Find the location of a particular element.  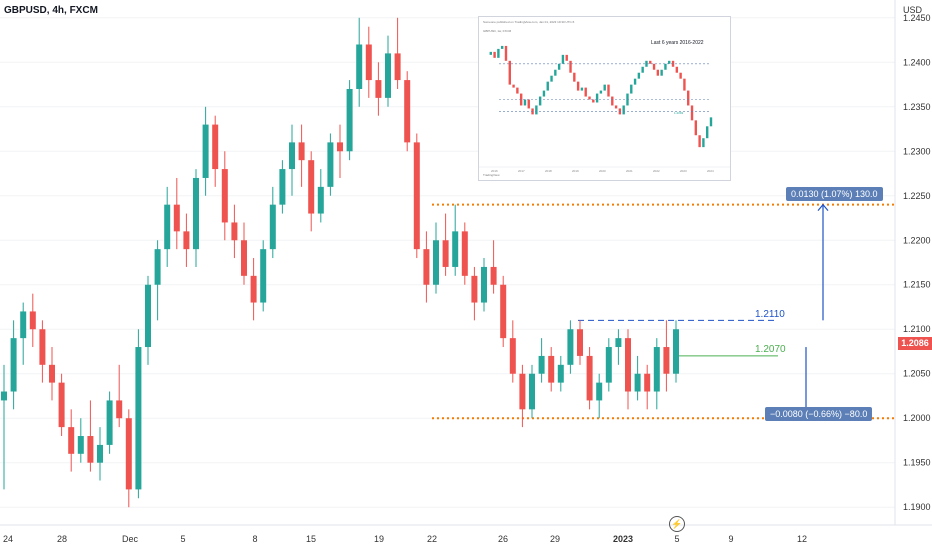

y-tick-label: 1.2200 is located at coordinates (917, 240).